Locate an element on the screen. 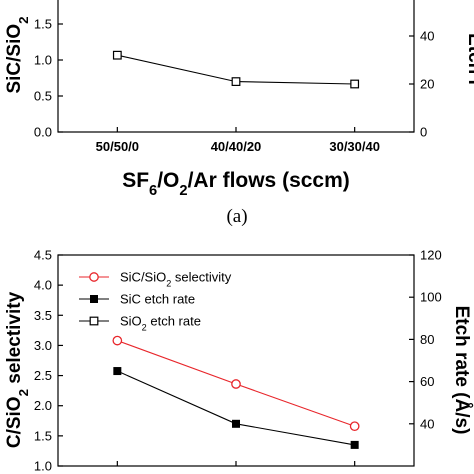  legend-label: SiC/SiO2 selectivity is located at coordinates (176, 279).